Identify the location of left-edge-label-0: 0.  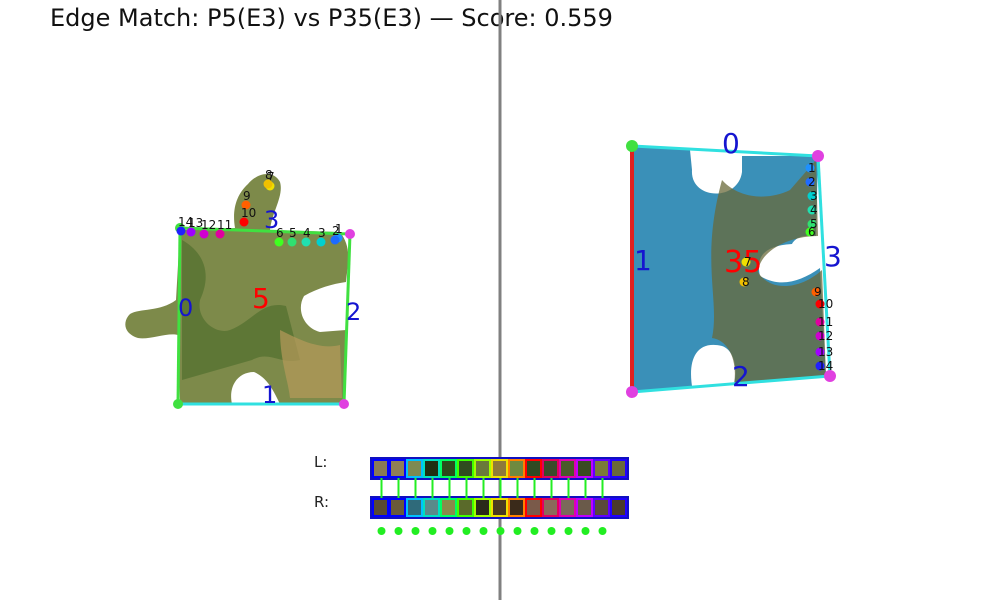
(185, 308).